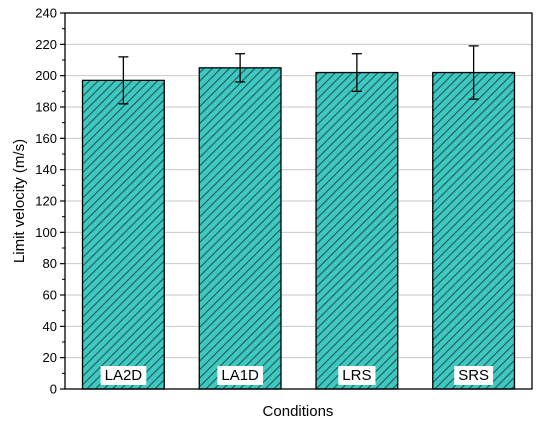 This screenshot has height=425, width=550. I want to click on x-axis-title: Conditions, so click(298, 411).